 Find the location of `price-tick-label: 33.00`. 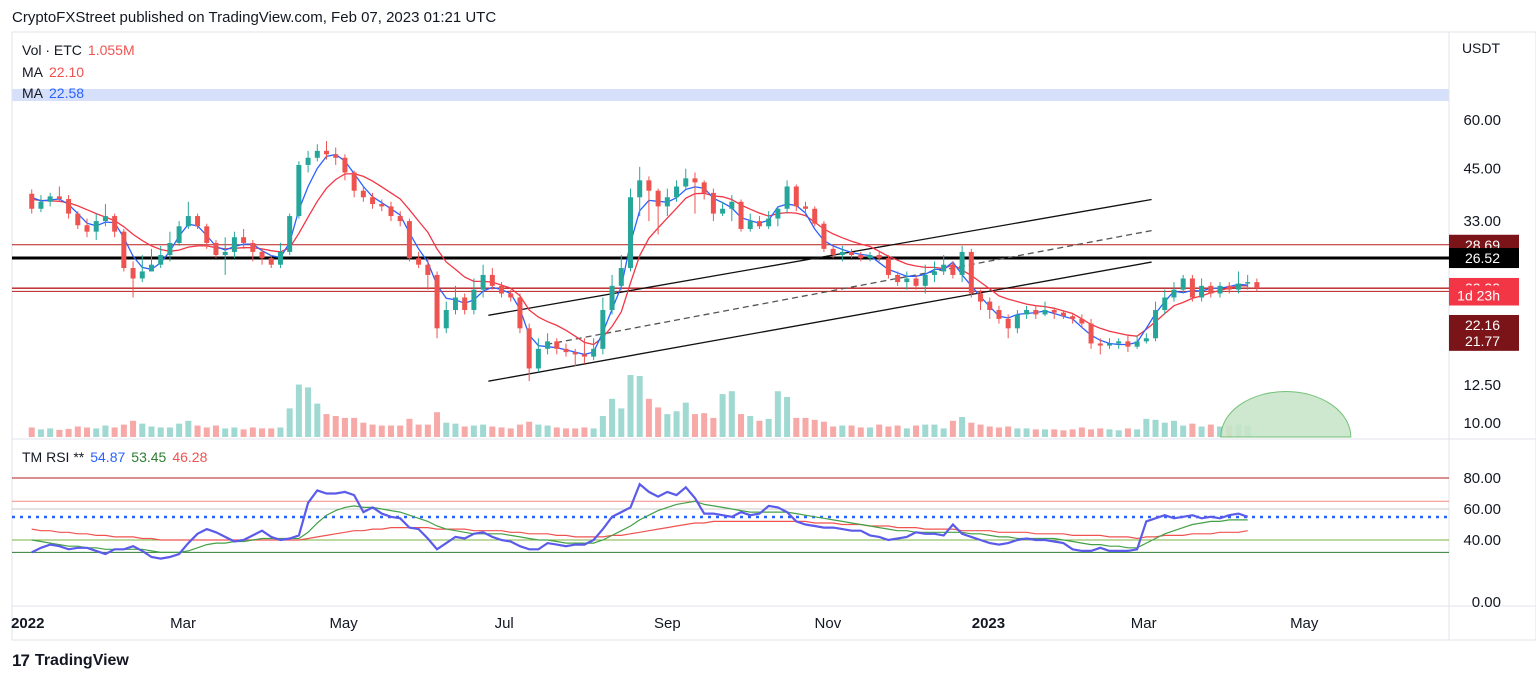

price-tick-label: 33.00 is located at coordinates (1482, 221).